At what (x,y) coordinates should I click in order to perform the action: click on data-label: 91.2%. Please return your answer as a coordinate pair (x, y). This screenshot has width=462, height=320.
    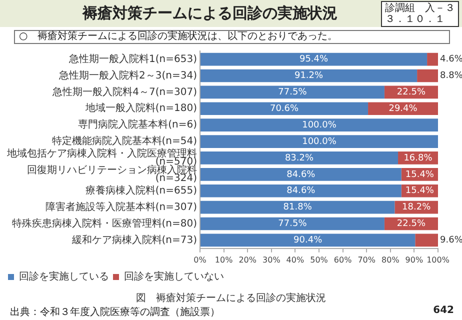
    Looking at the image, I should click on (309, 76).